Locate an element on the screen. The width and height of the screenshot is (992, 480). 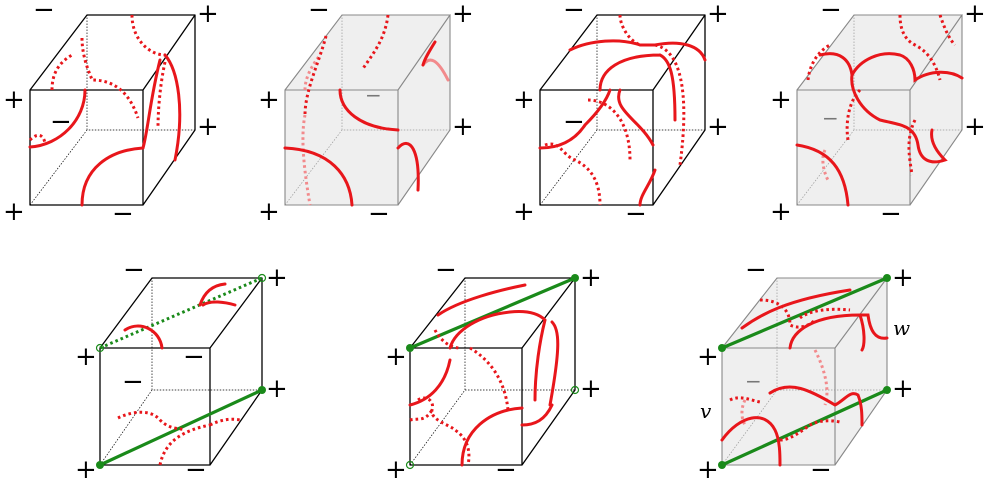
vertex-label-v: v is located at coordinates (706, 411).